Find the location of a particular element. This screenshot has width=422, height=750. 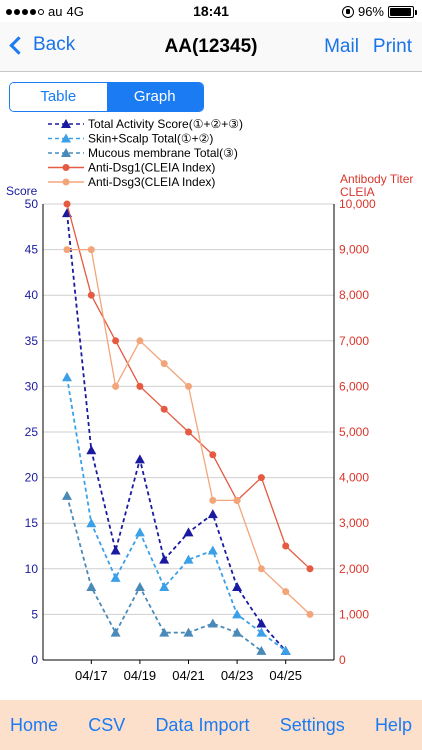

mail-button: Mail is located at coordinates (341, 46).